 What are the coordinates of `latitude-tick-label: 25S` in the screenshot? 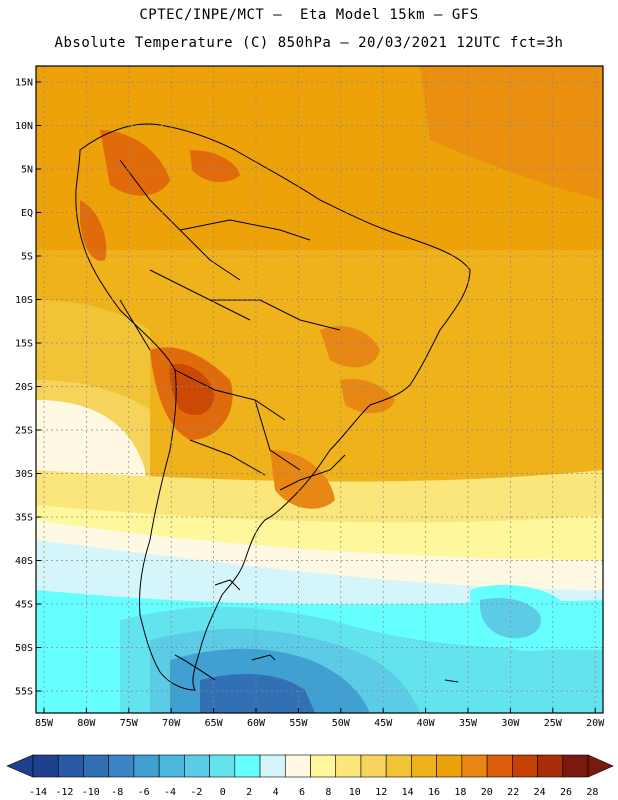 It's located at (24, 431).